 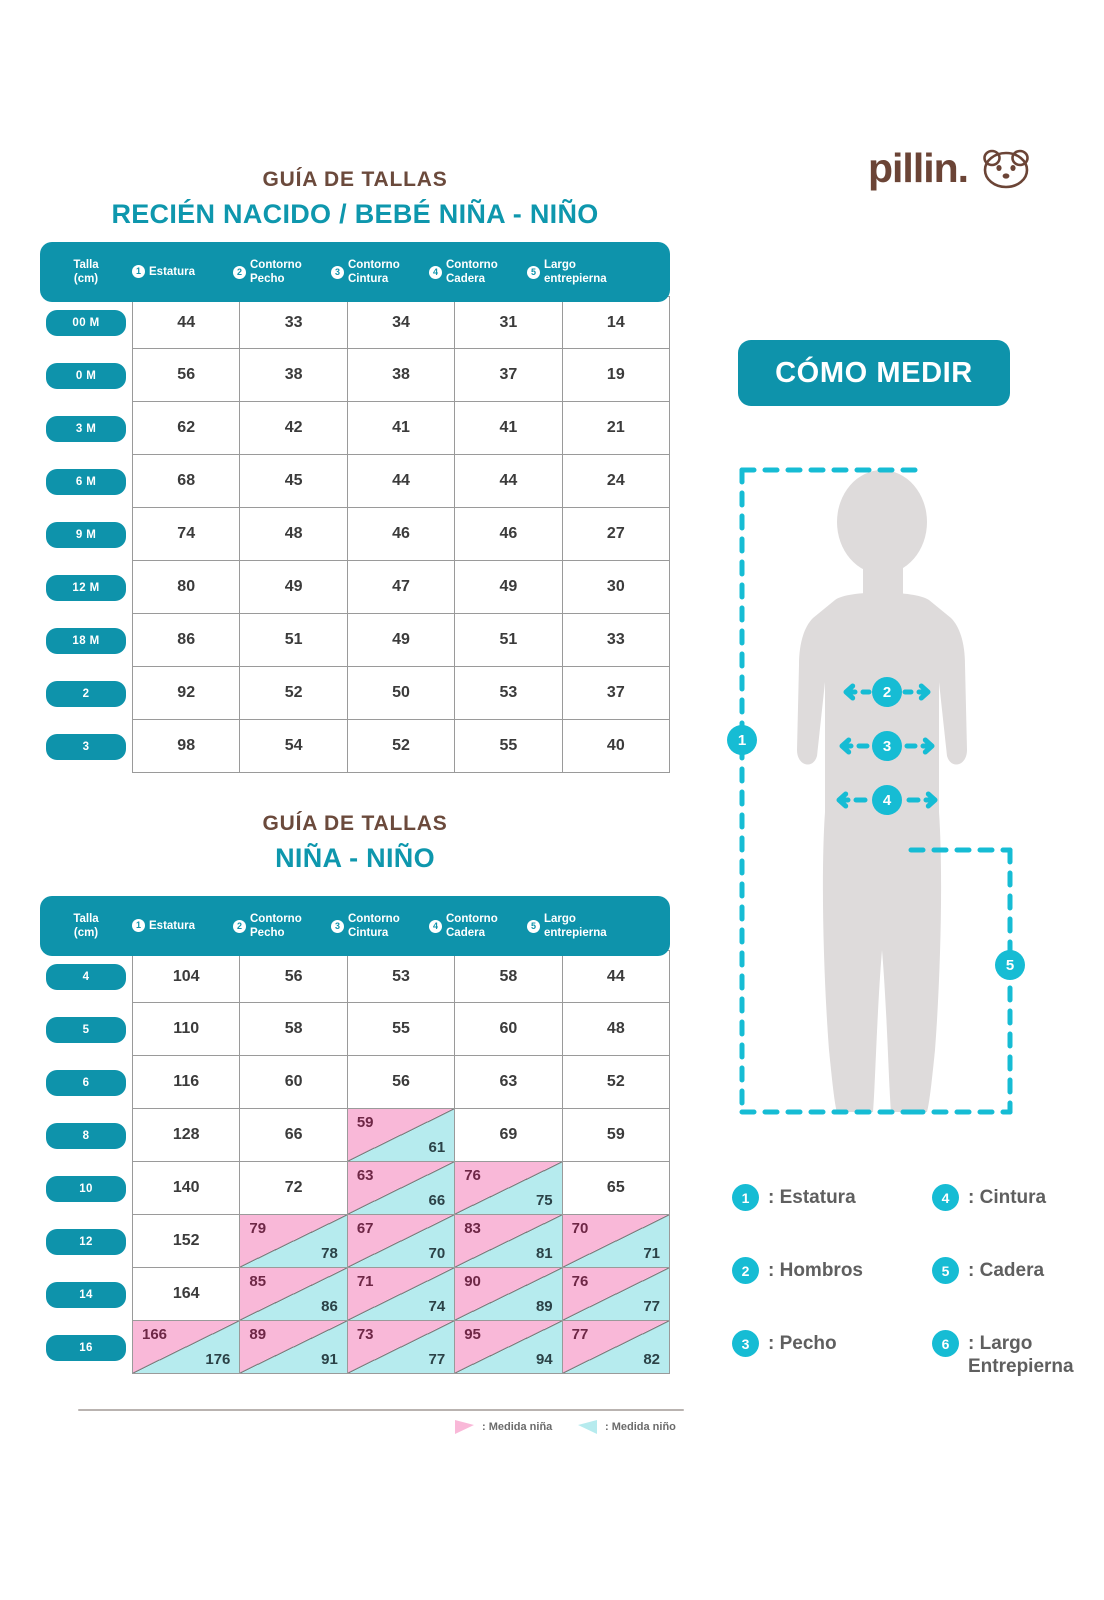 I want to click on key-item: 5: Cadera, so click(x=1018, y=1270).